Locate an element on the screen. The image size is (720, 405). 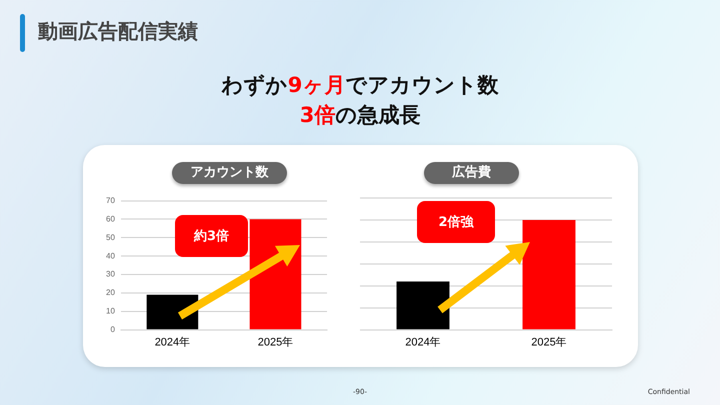
y-tick-label: 50 is located at coordinates (111, 237).